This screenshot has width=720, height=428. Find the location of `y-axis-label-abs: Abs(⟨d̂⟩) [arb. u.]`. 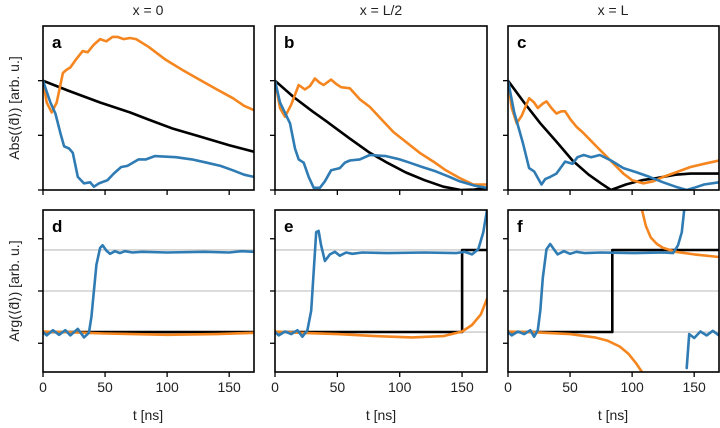

y-axis-label-abs: Abs(⟨d̂⟩) [arb. u.] is located at coordinates (14, 108).